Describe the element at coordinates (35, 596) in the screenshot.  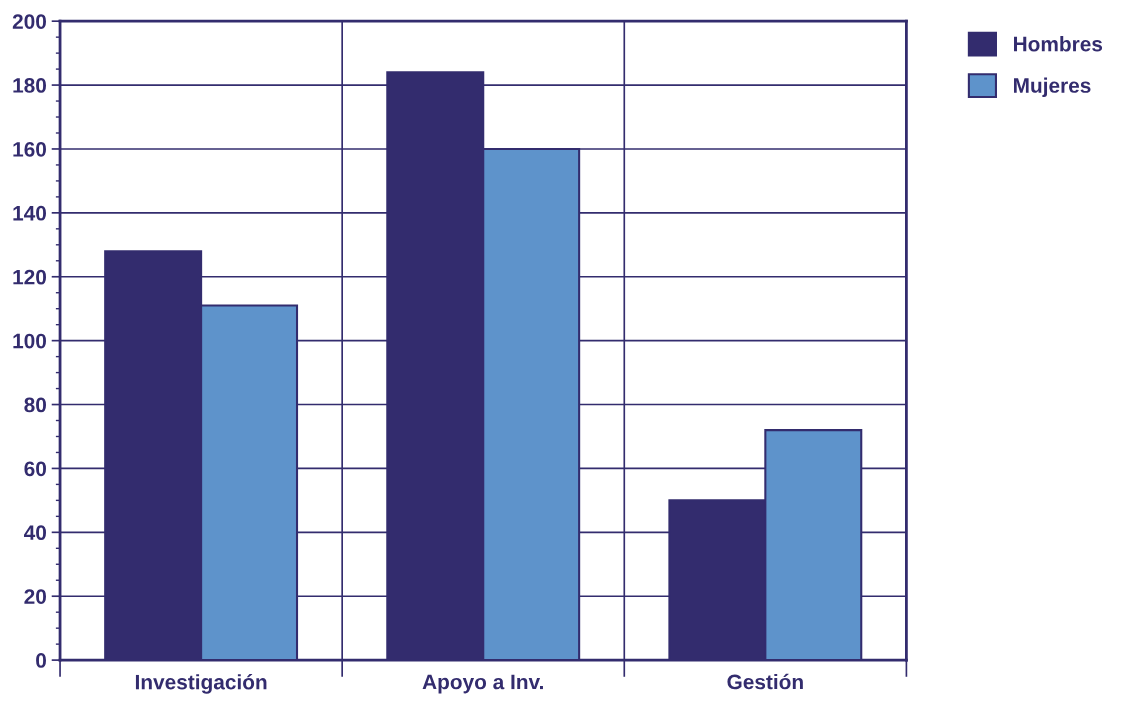
I see `y-tick-label: 20` at that location.